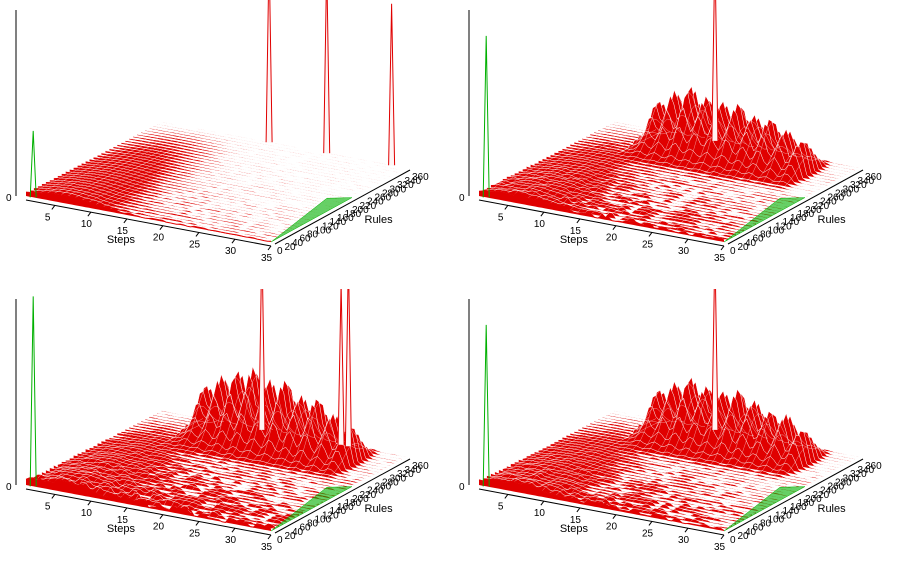  Describe the element at coordinates (148, 512) in the screenshot. I see `steps-axis` at that location.